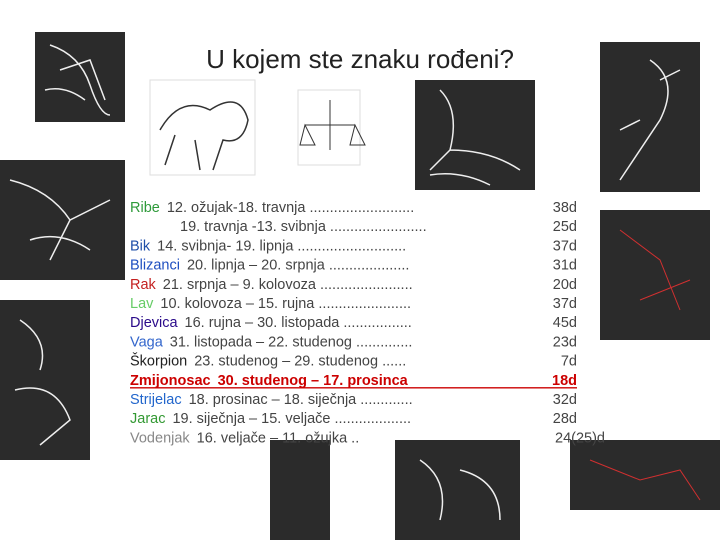 This screenshot has width=720, height=540. I want to click on sign-row: Zmijonosac 30. studenog – 17. prosinca, so click(269, 381).